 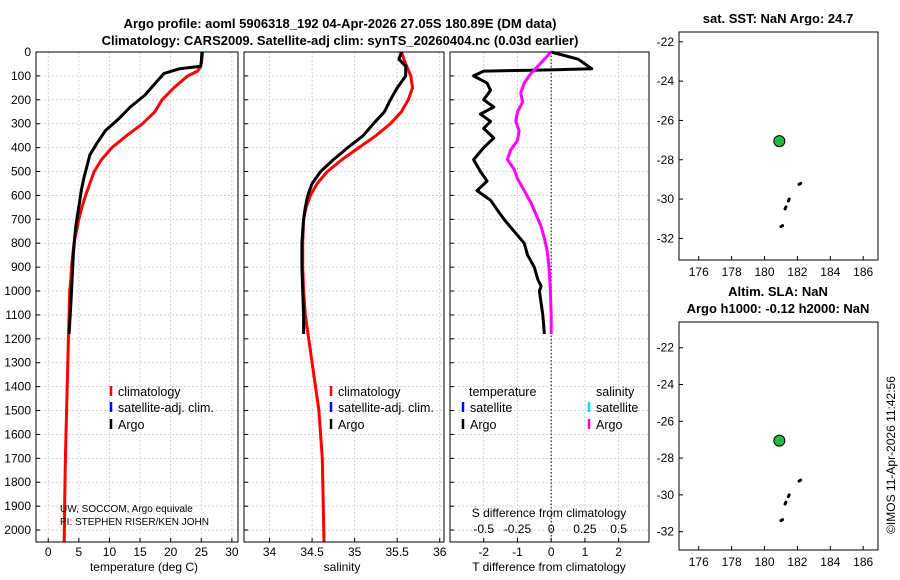 What do you see at coordinates (140, 552) in the screenshot?
I see `x-tick-label: 15` at bounding box center [140, 552].